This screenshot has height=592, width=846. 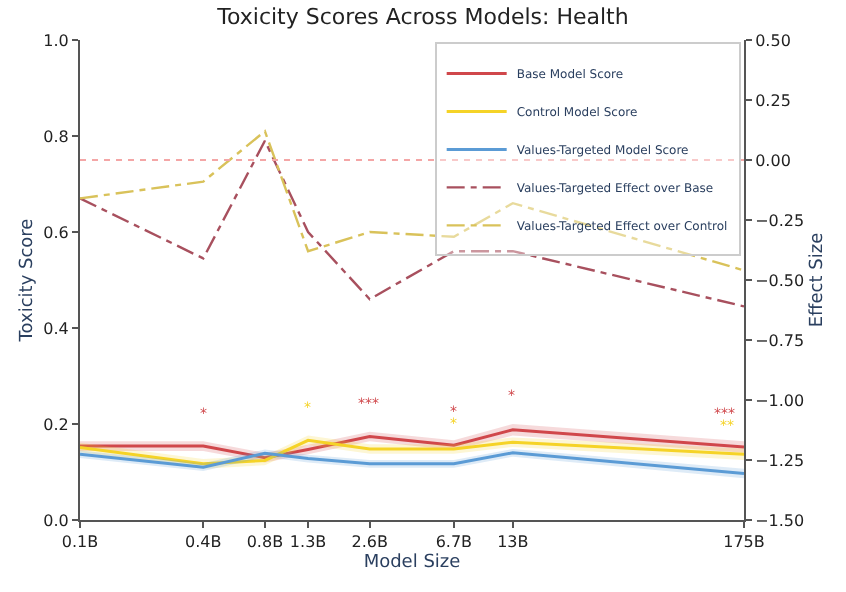 What do you see at coordinates (422, 17) in the screenshot?
I see `chart-title: Toxicity Scores Across Models: Health` at bounding box center [422, 17].